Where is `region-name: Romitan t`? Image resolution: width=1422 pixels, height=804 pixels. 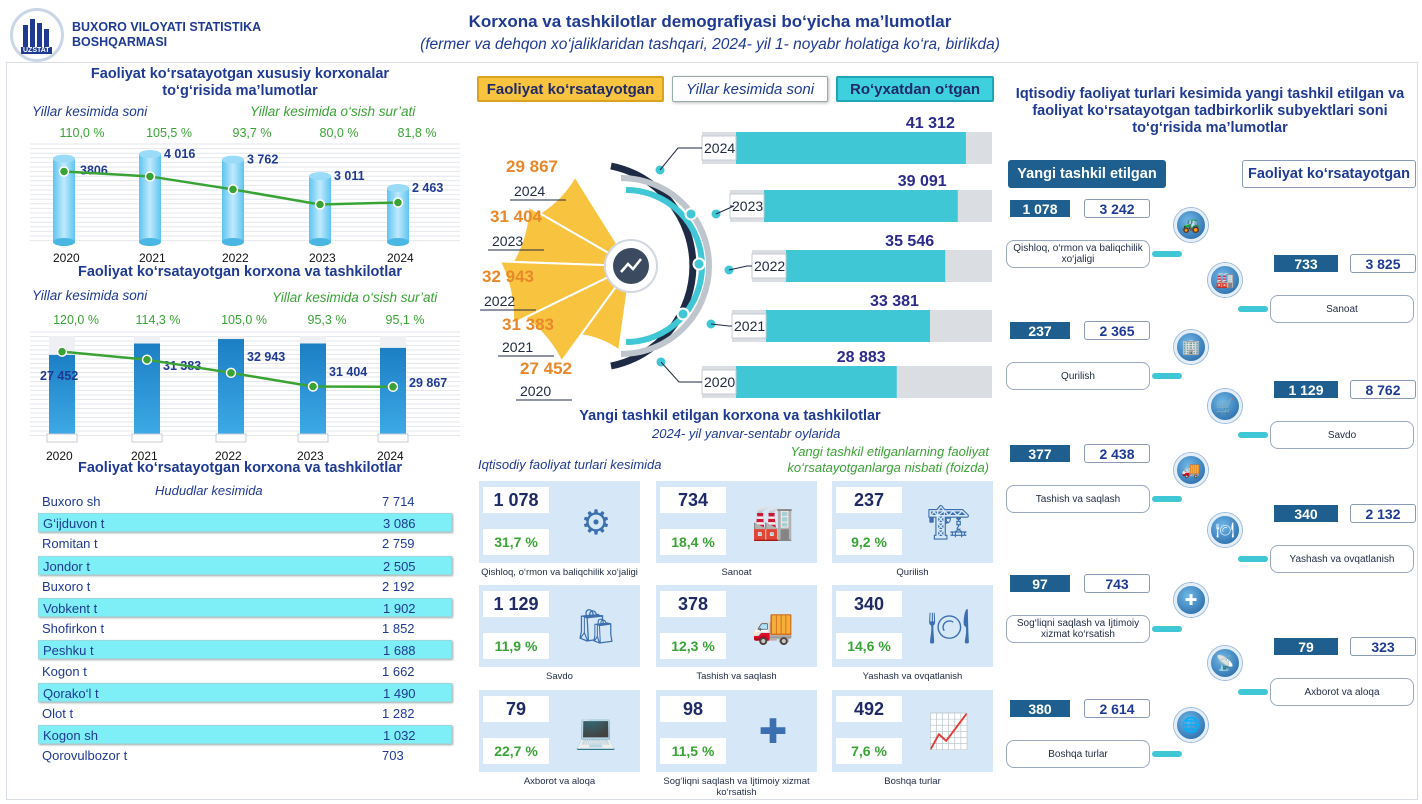
region-name: Romitan t is located at coordinates (70, 544).